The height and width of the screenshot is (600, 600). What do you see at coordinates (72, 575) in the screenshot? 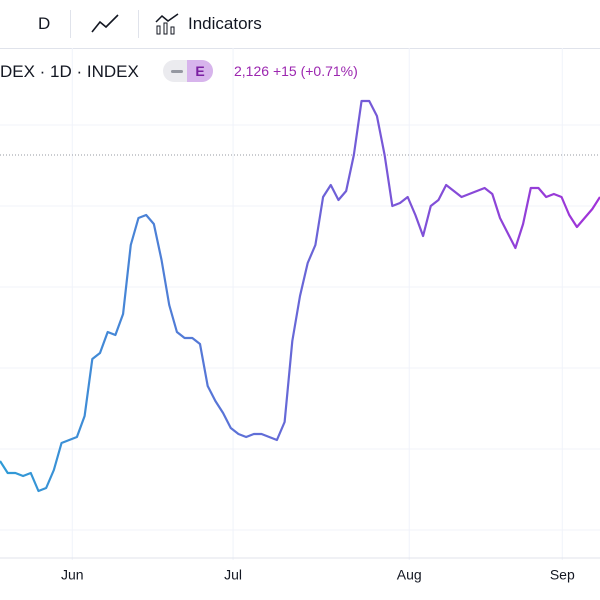
I see `x-tick-label: Jun` at bounding box center [72, 575].